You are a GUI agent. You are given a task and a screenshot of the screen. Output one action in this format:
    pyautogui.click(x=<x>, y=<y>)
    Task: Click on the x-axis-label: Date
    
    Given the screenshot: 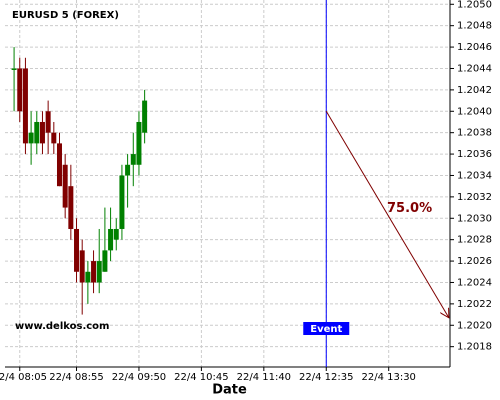 What is the action you would take?
    pyautogui.click(x=229, y=390)
    